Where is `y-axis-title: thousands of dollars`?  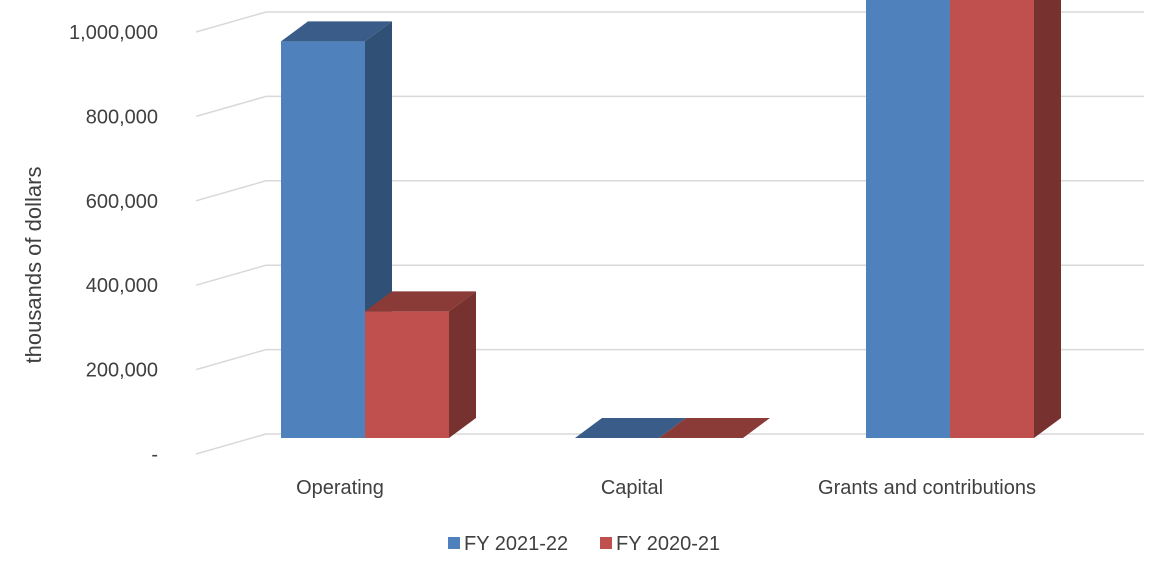
y-axis-title: thousands of dollars is located at coordinates (33, 265).